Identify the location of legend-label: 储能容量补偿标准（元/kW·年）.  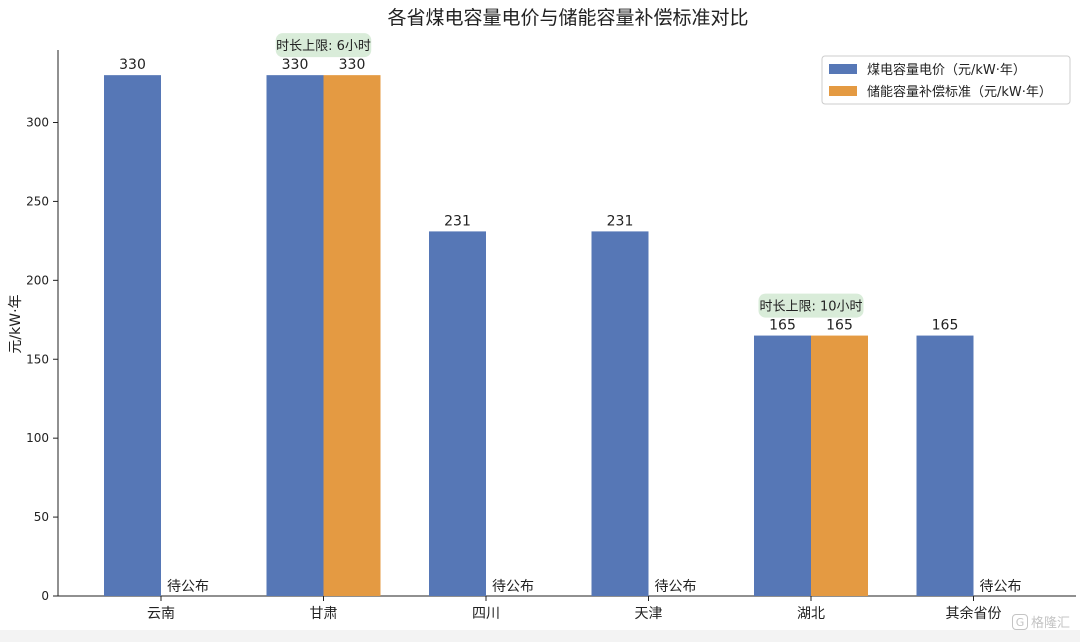
(959, 92).